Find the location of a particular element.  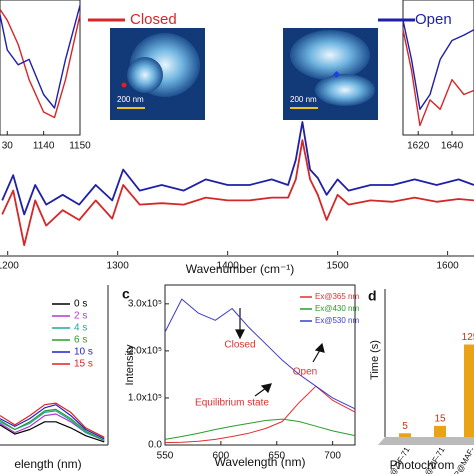

legend-label: 2 s is located at coordinates (80, 316).